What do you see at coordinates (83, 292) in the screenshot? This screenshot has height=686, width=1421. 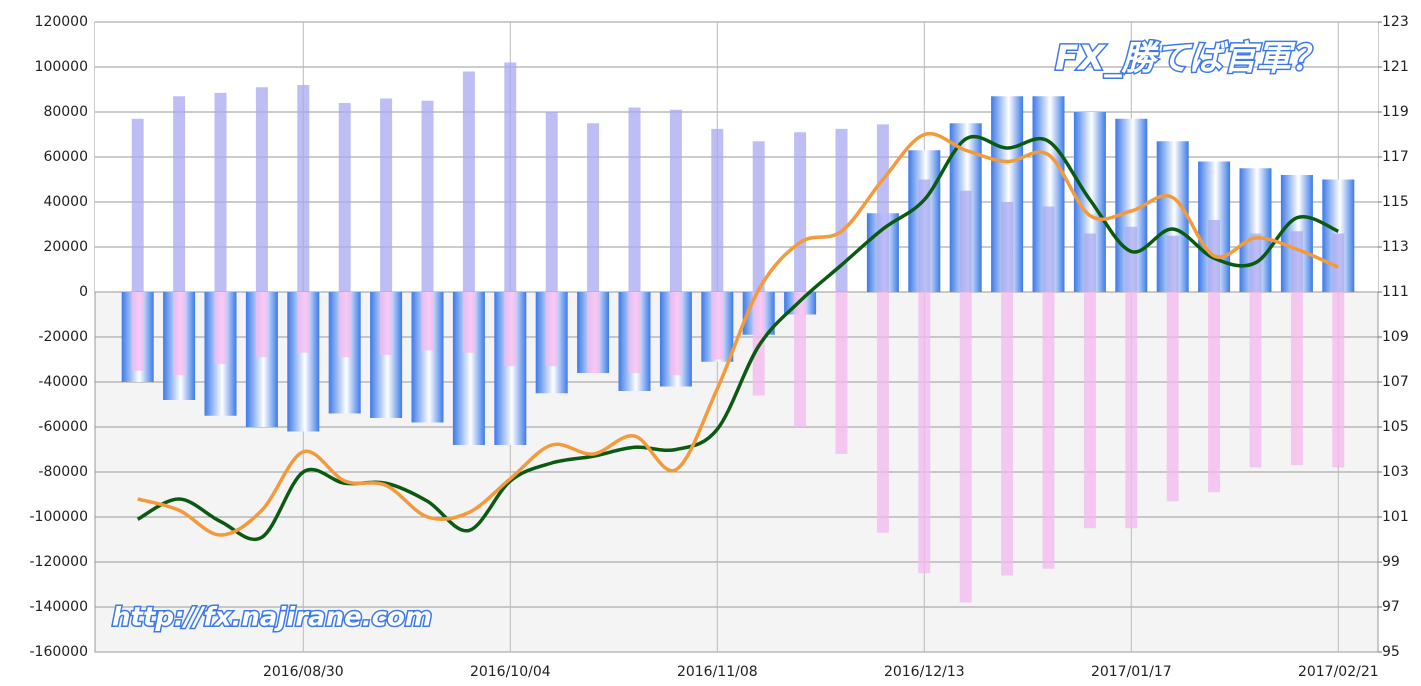 I see `y-tick-label: 0` at bounding box center [83, 292].